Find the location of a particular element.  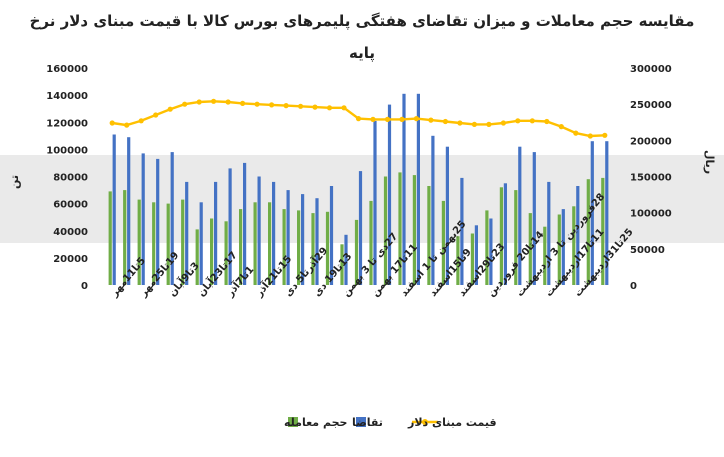

right-tick-label: 150000 is located at coordinates (651, 178).